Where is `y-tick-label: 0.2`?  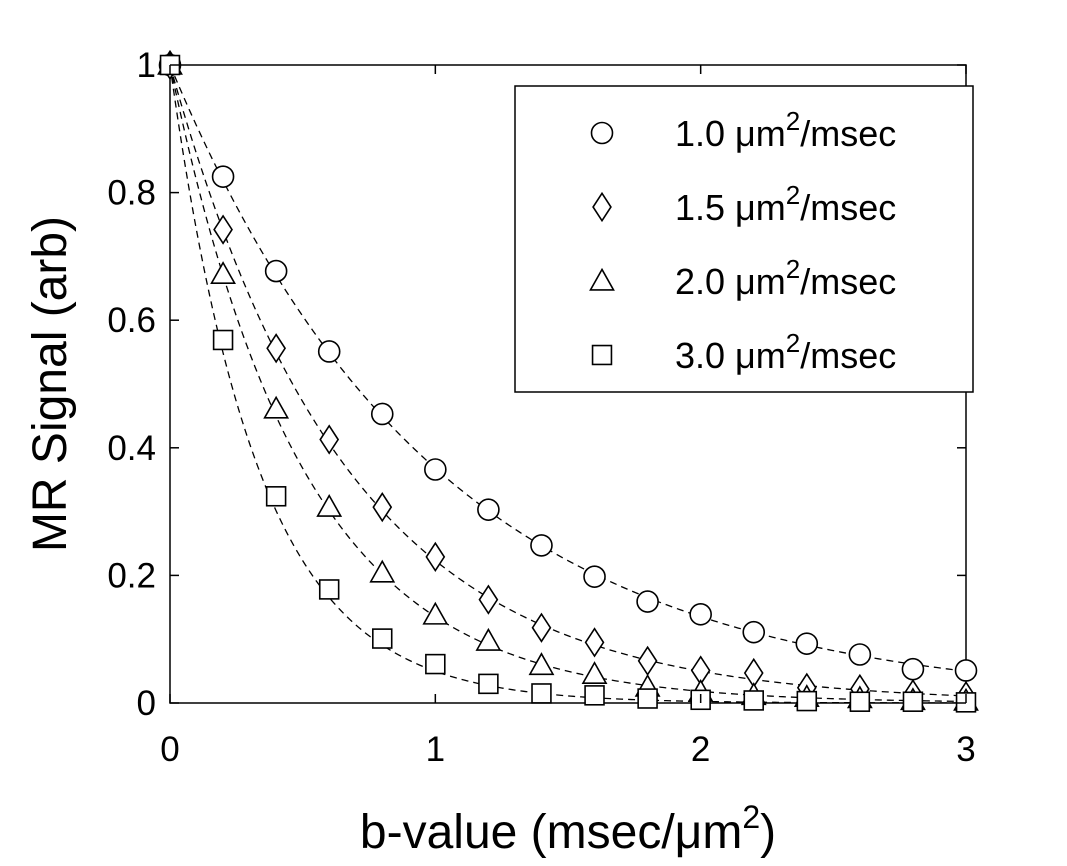 y-tick-label: 0.2 is located at coordinates (131, 575).